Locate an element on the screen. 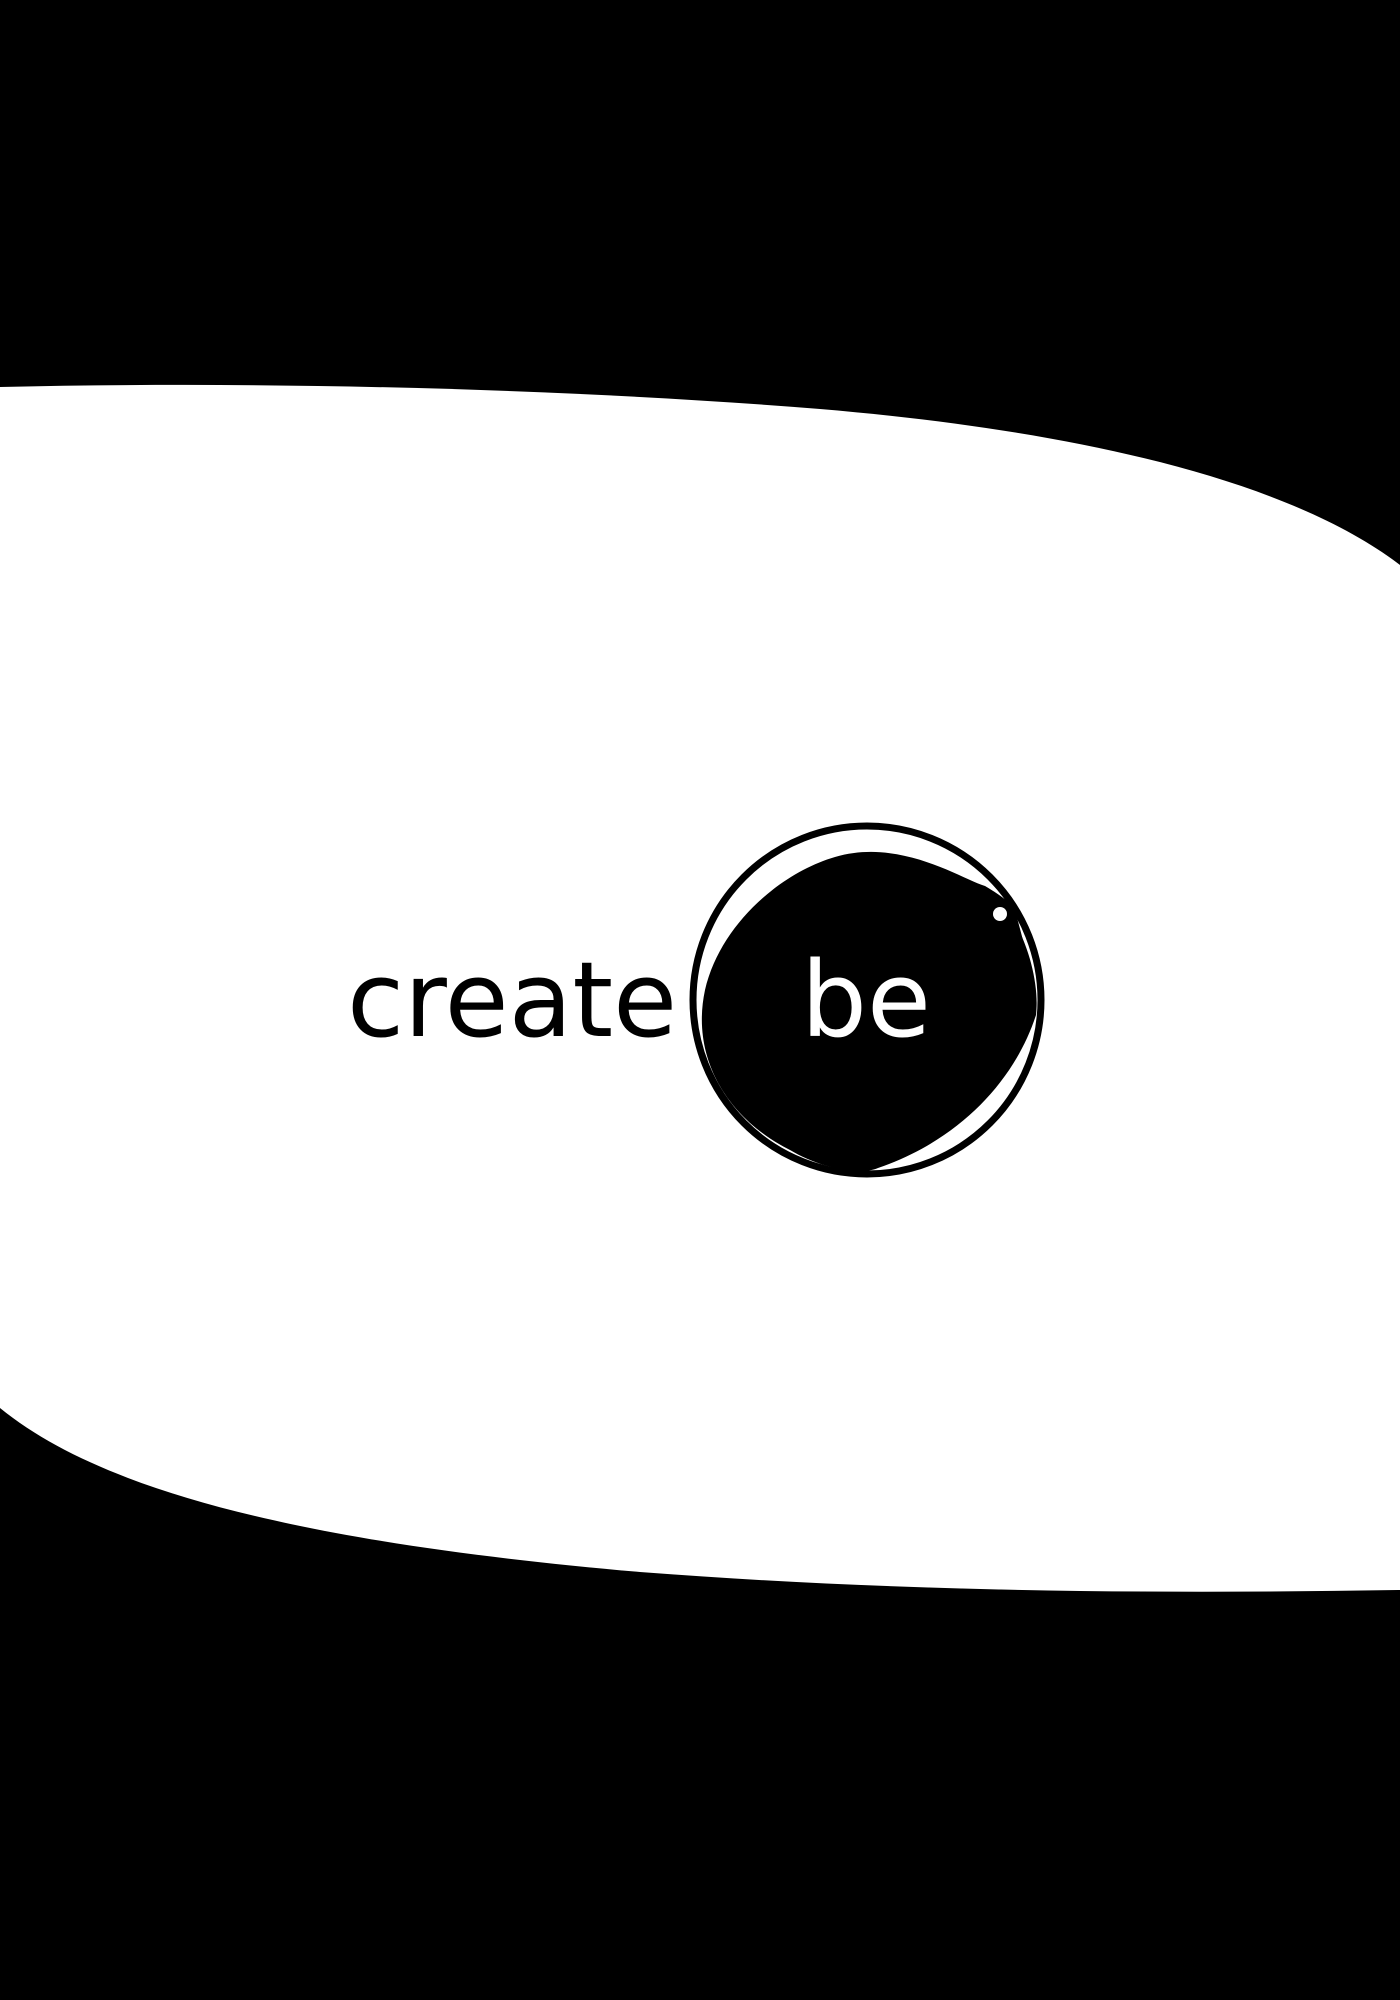  word-be: be is located at coordinates (866, 1000).